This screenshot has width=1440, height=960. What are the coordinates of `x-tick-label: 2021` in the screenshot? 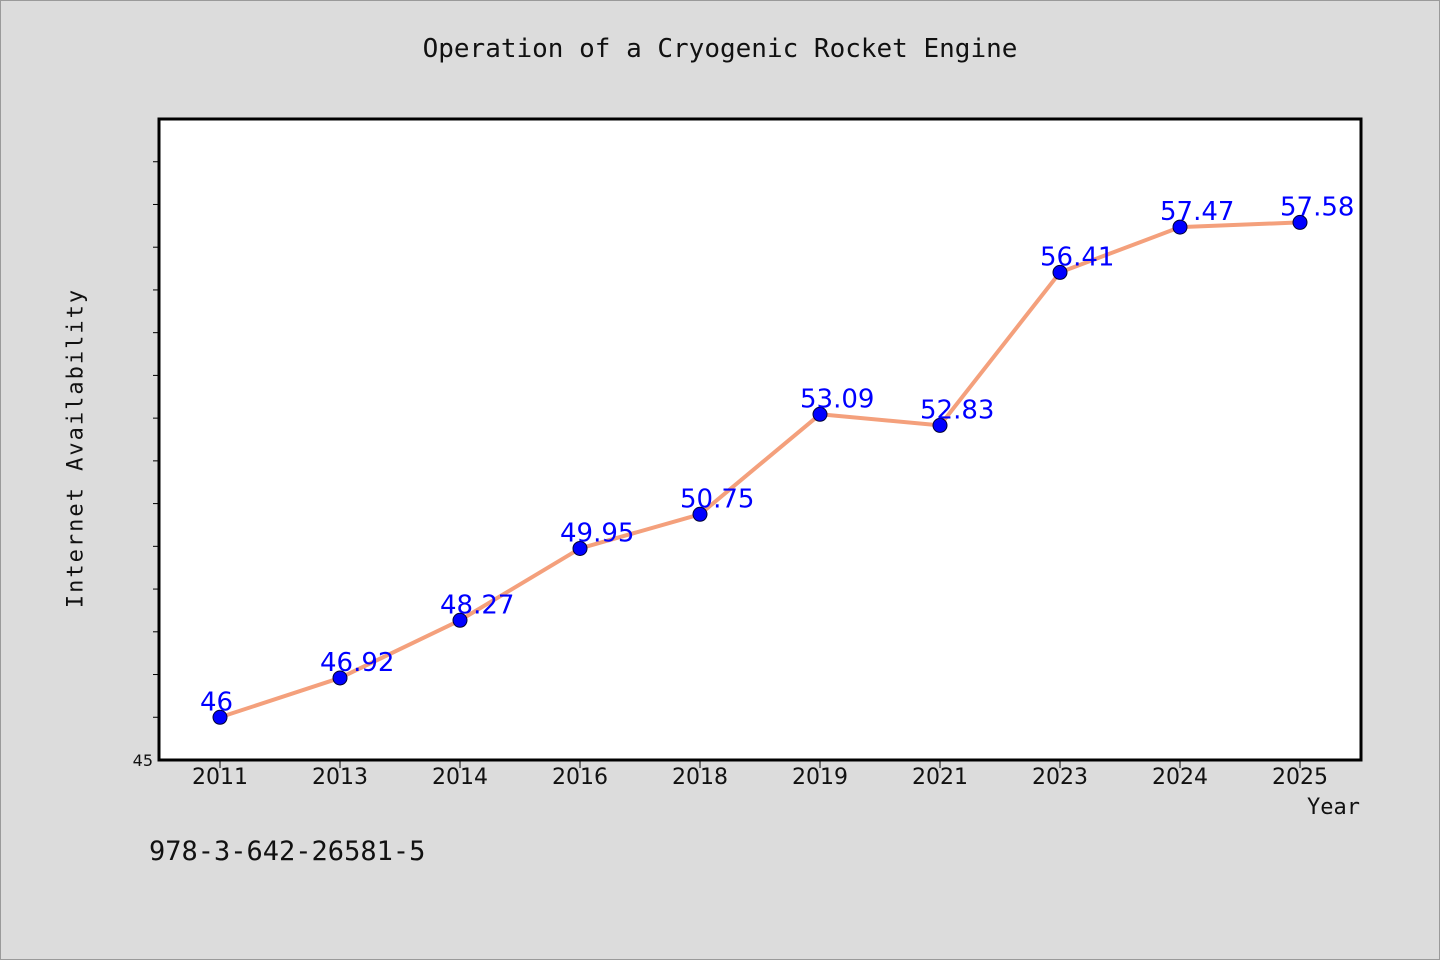 It's located at (940, 777).